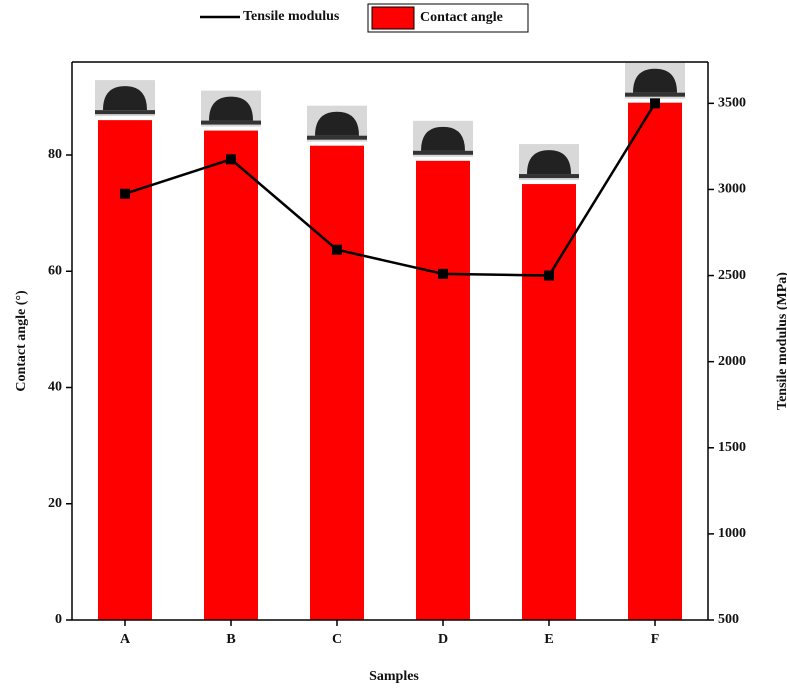 The height and width of the screenshot is (690, 787). What do you see at coordinates (230, 639) in the screenshot?
I see `x-tick-label: B` at bounding box center [230, 639].